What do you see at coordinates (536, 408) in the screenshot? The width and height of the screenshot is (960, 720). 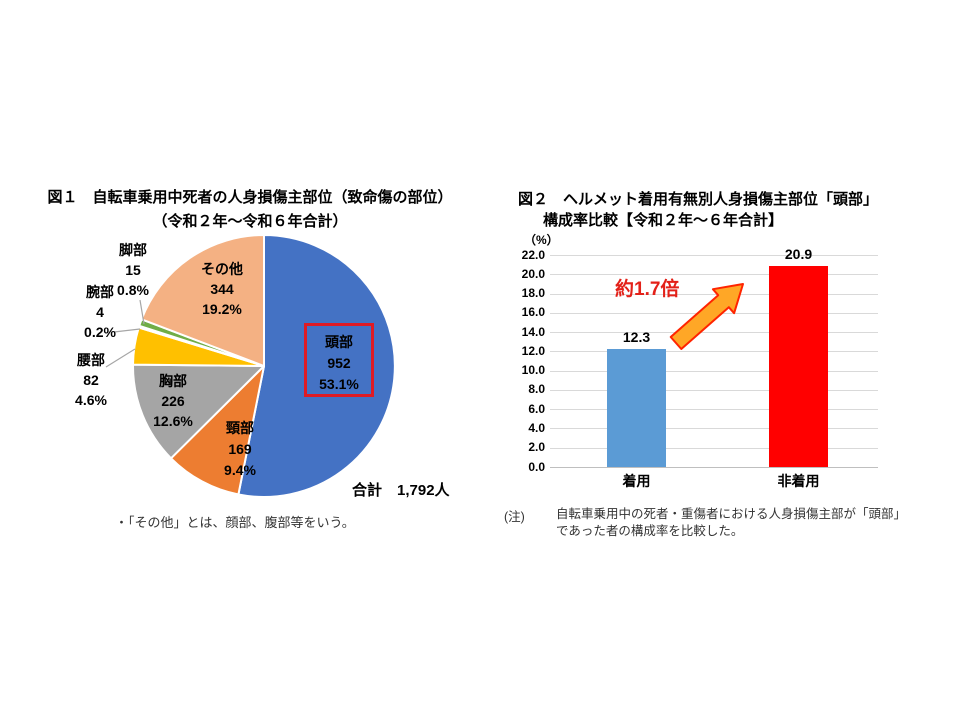 I see `y-tick-6: 6.0` at bounding box center [536, 408].